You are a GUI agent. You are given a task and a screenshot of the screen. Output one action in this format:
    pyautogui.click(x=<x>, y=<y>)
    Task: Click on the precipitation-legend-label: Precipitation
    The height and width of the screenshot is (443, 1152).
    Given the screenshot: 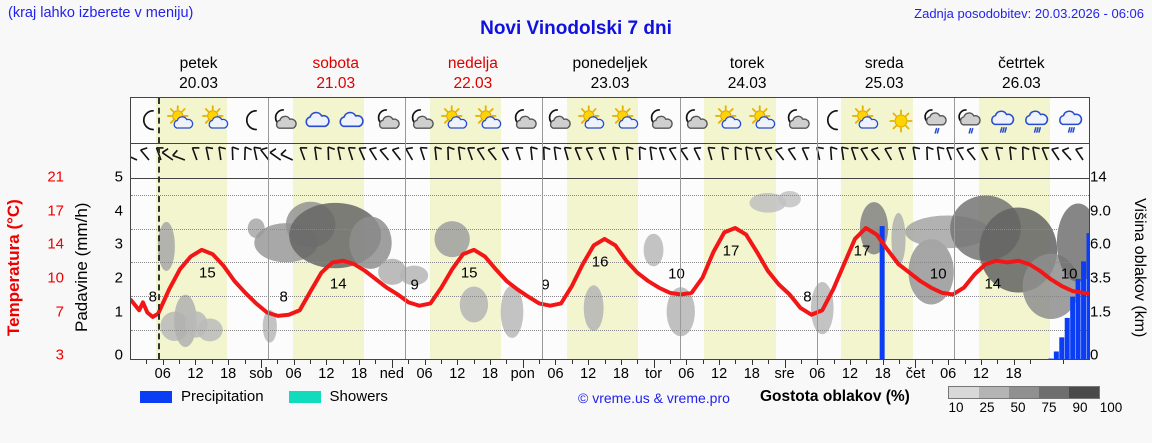 What is the action you would take?
    pyautogui.click(x=222, y=396)
    